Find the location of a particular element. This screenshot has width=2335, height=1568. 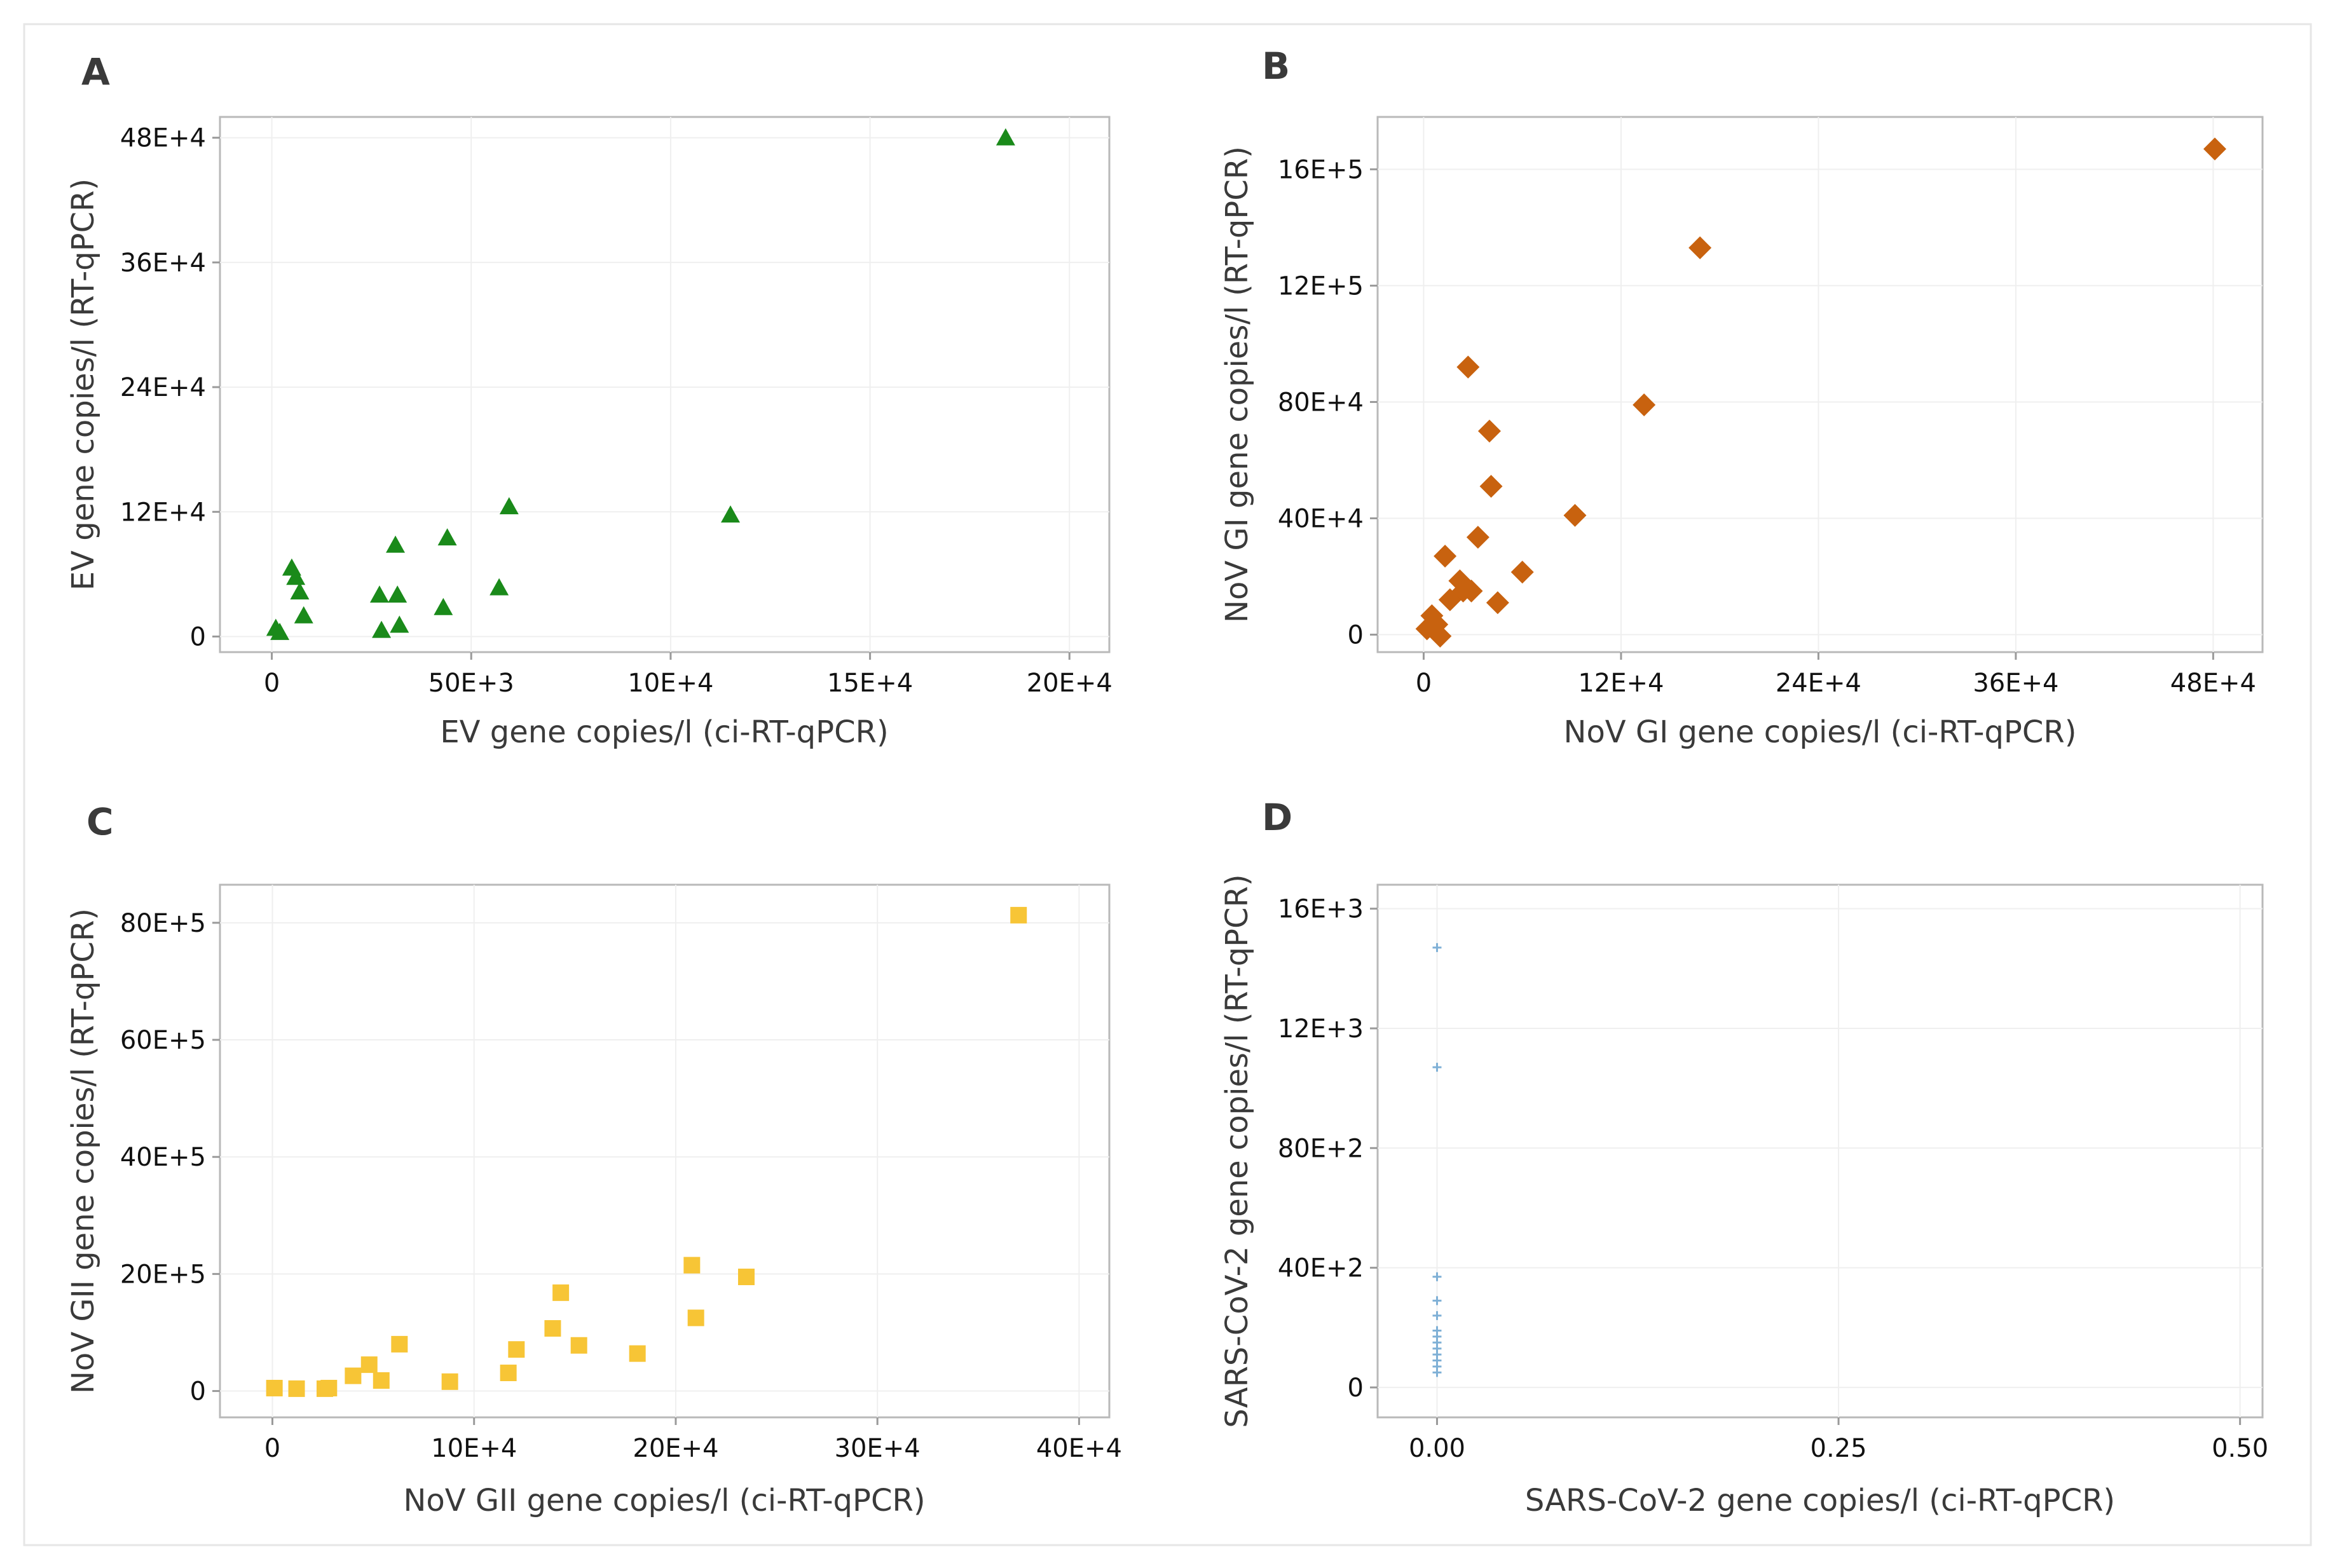

panel-d-x-tick-label: 0.50 is located at coordinates (2240, 1448).